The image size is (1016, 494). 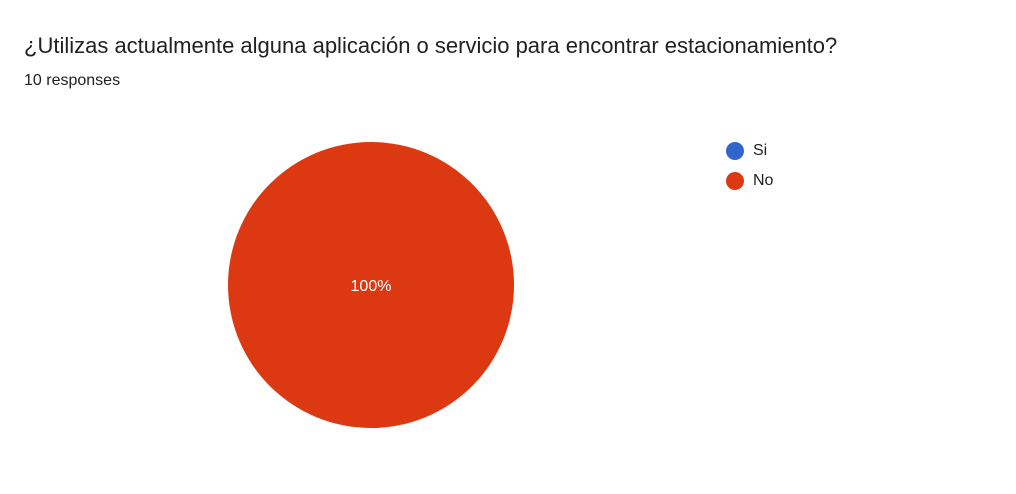 I want to click on response-count: 10 responses, so click(x=72, y=80).